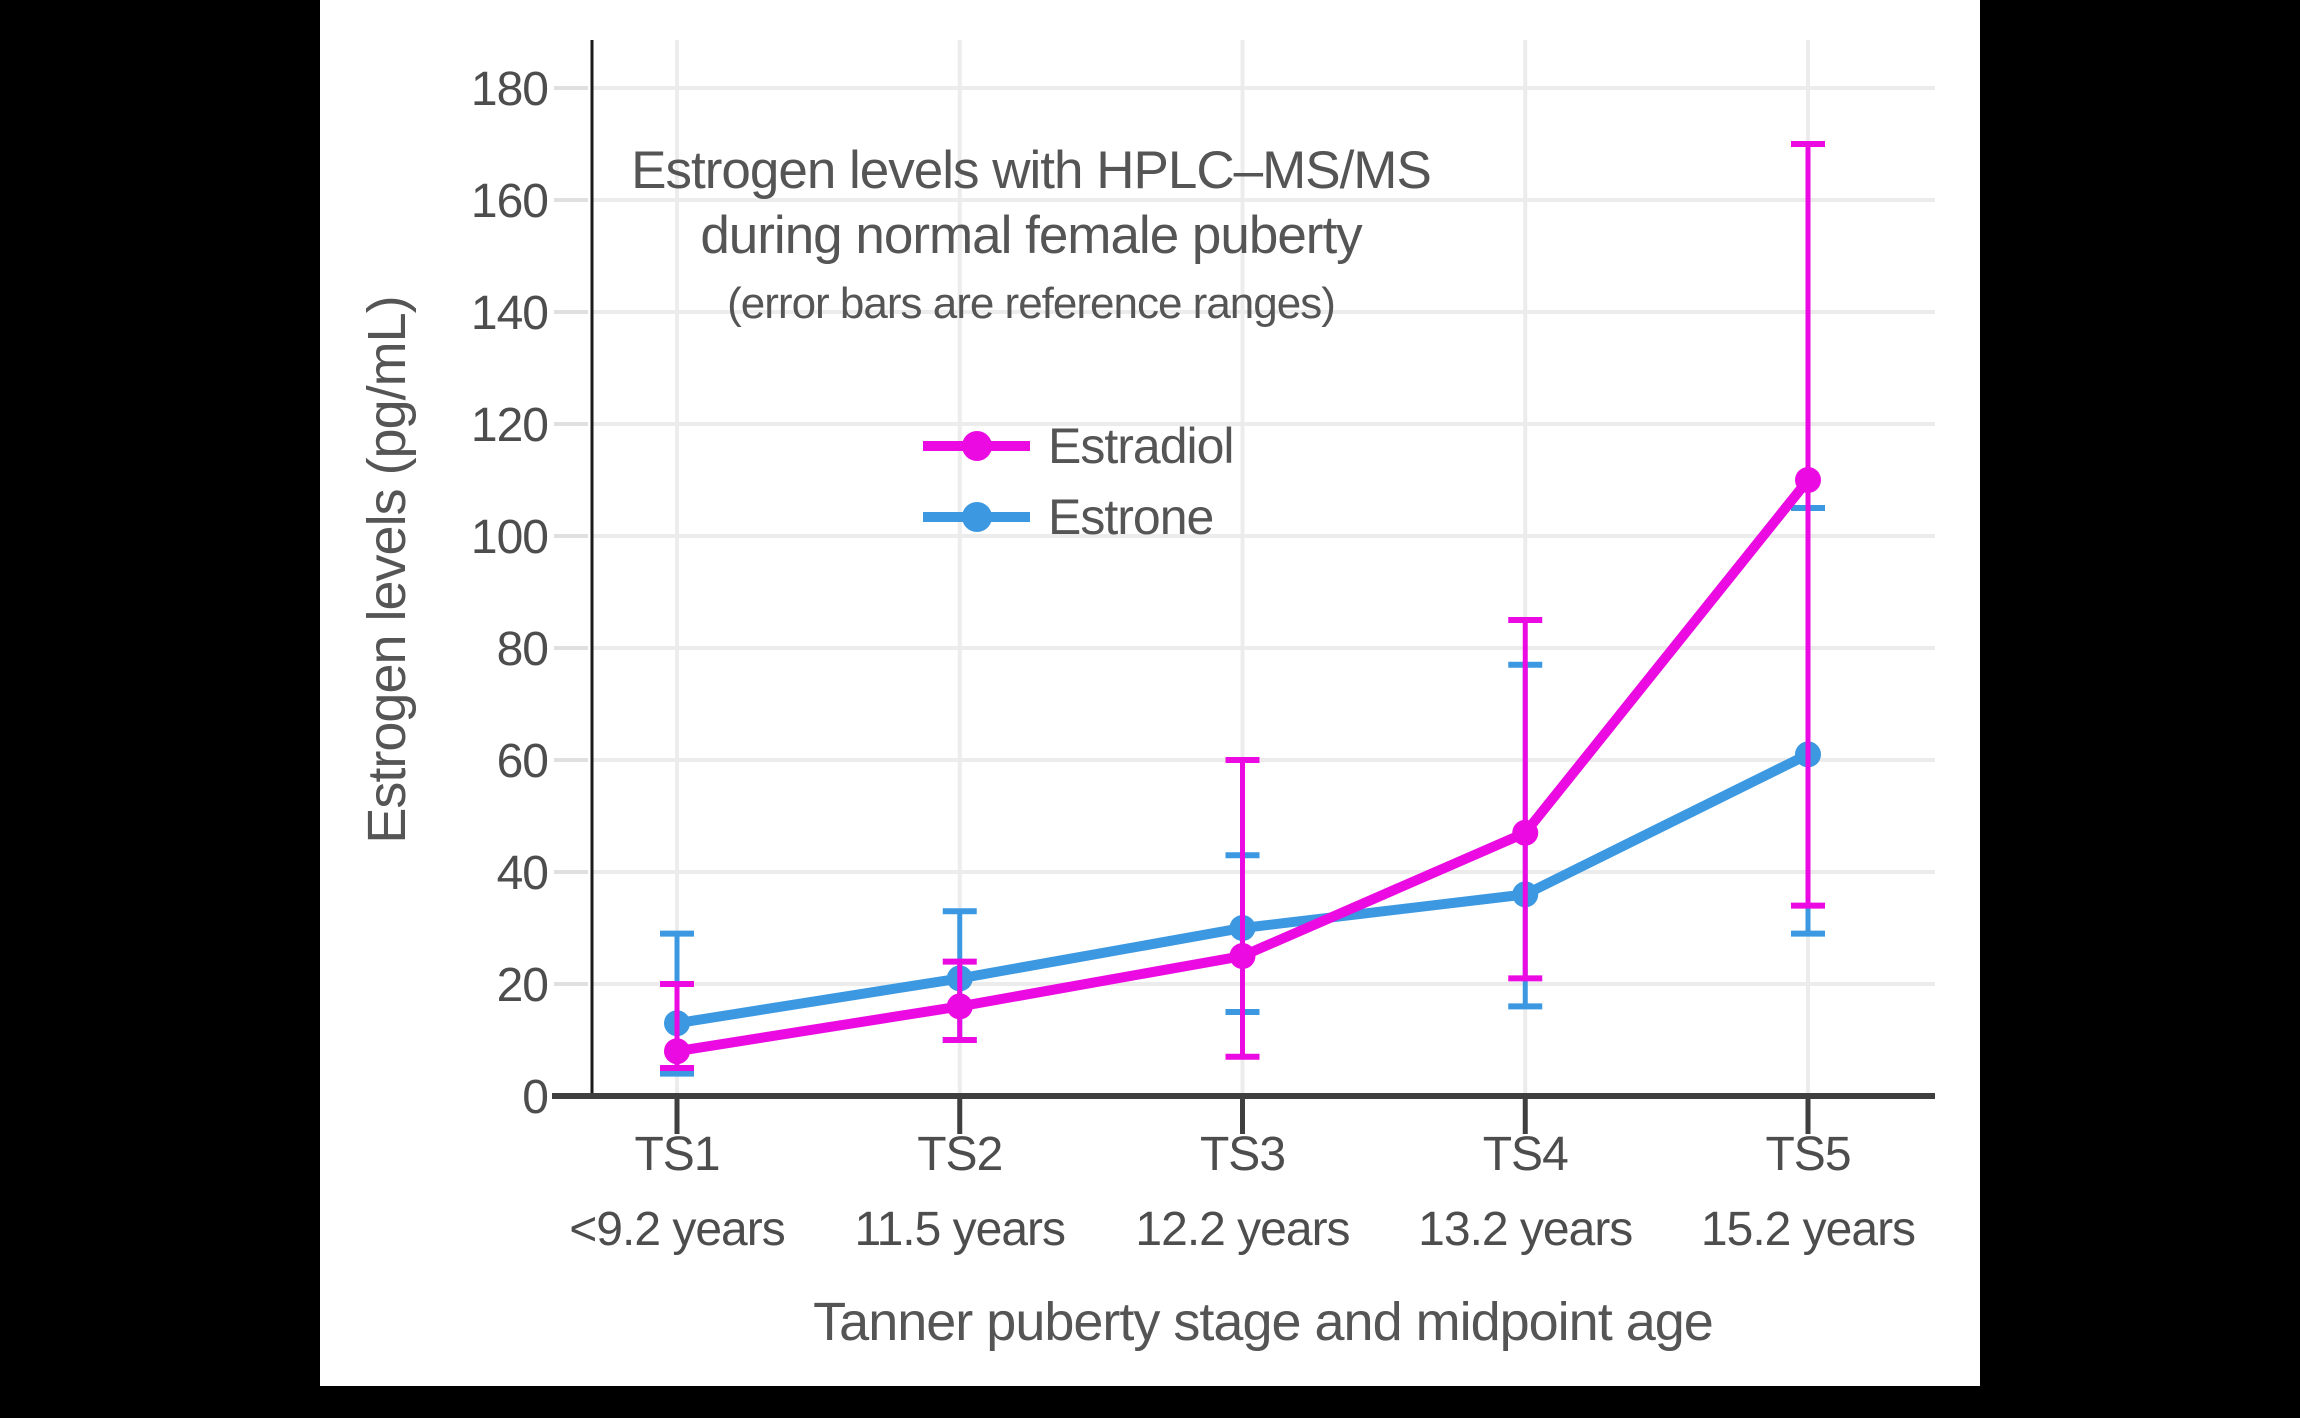 This screenshot has height=1418, width=2300. What do you see at coordinates (522, 761) in the screenshot?
I see `y-tick-label: 60` at bounding box center [522, 761].